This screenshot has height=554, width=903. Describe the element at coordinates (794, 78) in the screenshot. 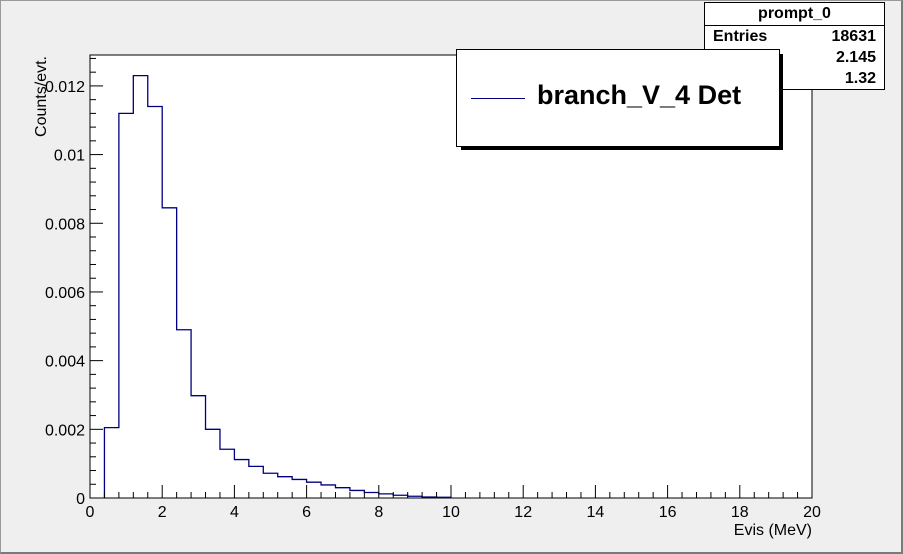

I see `stats-row: 1.32` at that location.